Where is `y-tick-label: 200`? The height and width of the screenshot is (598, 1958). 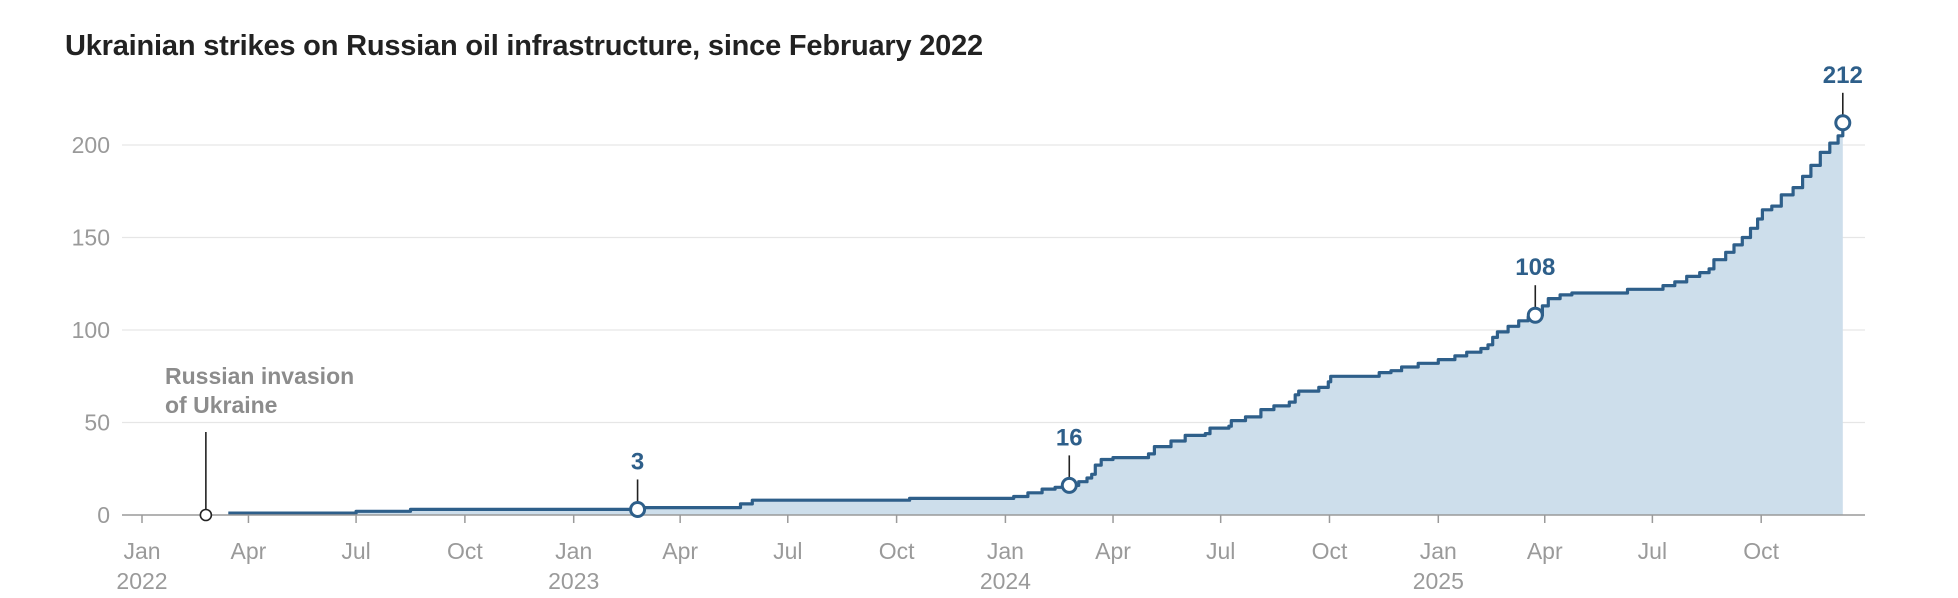
y-tick-label: 200 is located at coordinates (91, 145).